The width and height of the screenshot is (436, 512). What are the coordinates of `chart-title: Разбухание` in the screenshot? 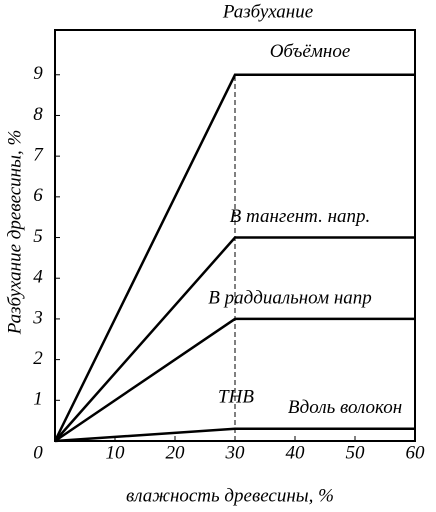 It's located at (267, 11).